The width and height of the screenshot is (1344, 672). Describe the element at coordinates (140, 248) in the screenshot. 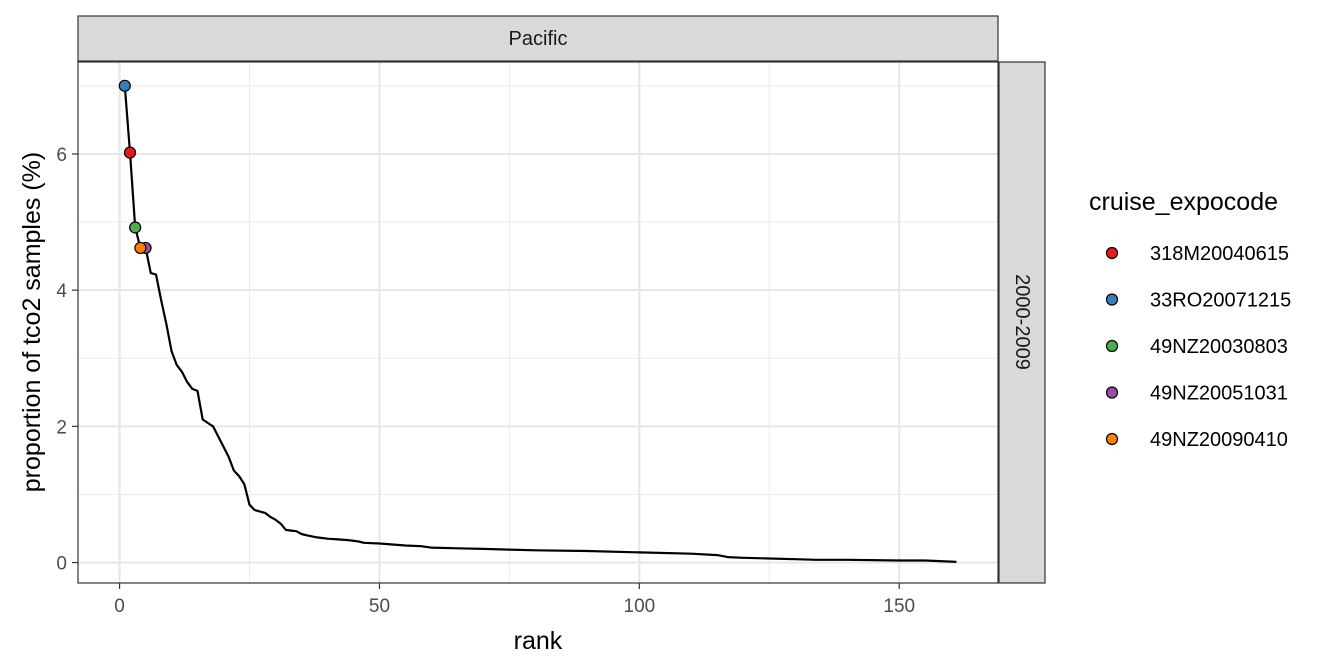

I see `data-point-49NZ20090410` at that location.